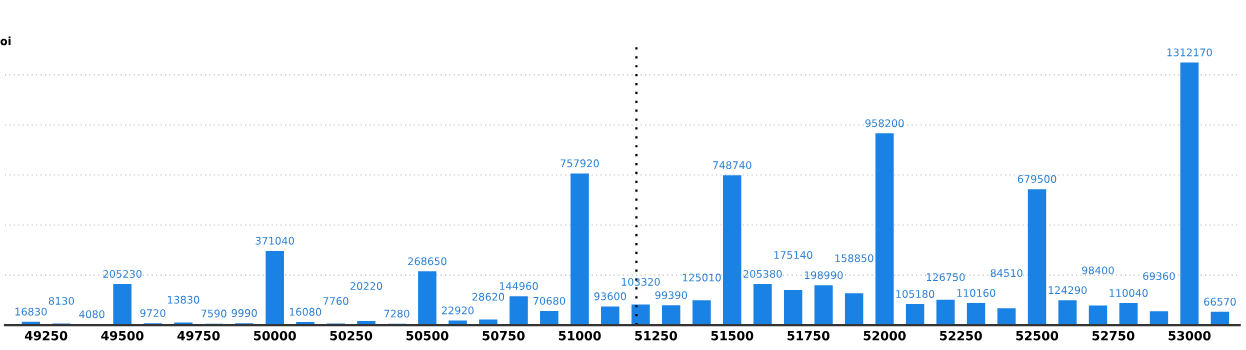 This screenshot has height=350, width=1246. I want to click on data-label: 4080, so click(92, 314).